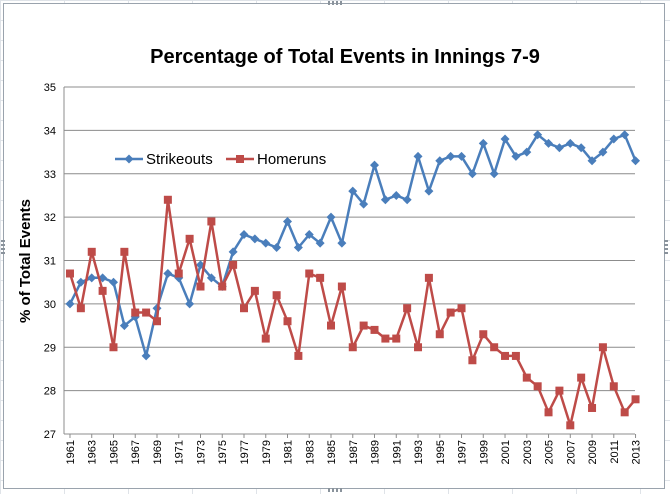 The width and height of the screenshot is (670, 494). I want to click on strikeouts-point-1982, so click(298, 247).